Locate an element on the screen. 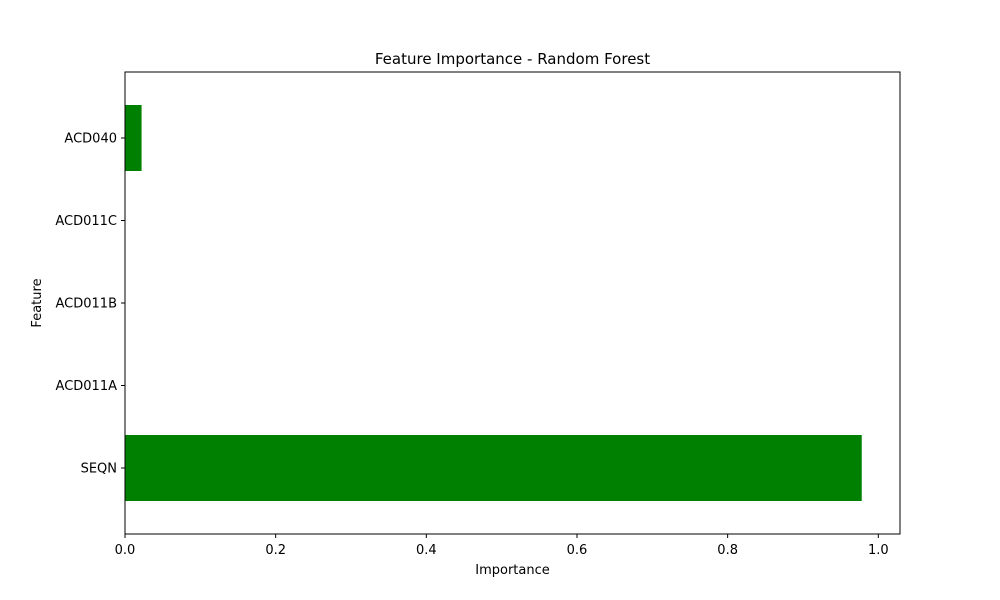 This screenshot has width=1000, height=600. y-axis-ticks: SEQN ACD011A ACD011B ACD011C ACD040 is located at coordinates (90, 304).